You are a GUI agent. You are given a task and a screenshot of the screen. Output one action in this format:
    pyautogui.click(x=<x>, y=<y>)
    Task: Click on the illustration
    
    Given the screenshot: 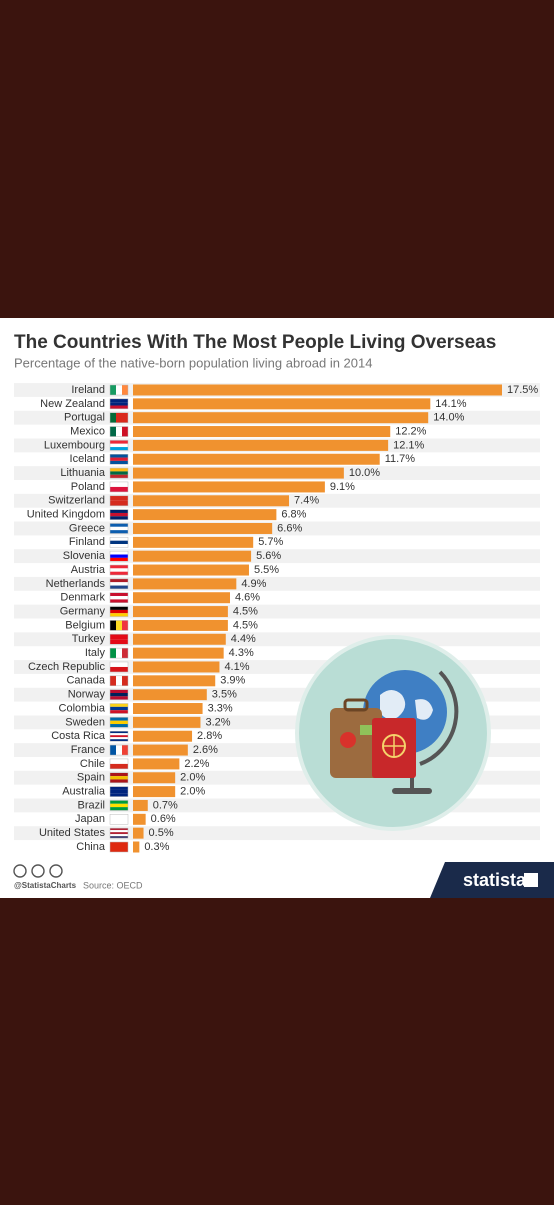 What is the action you would take?
    pyautogui.click(x=393, y=733)
    